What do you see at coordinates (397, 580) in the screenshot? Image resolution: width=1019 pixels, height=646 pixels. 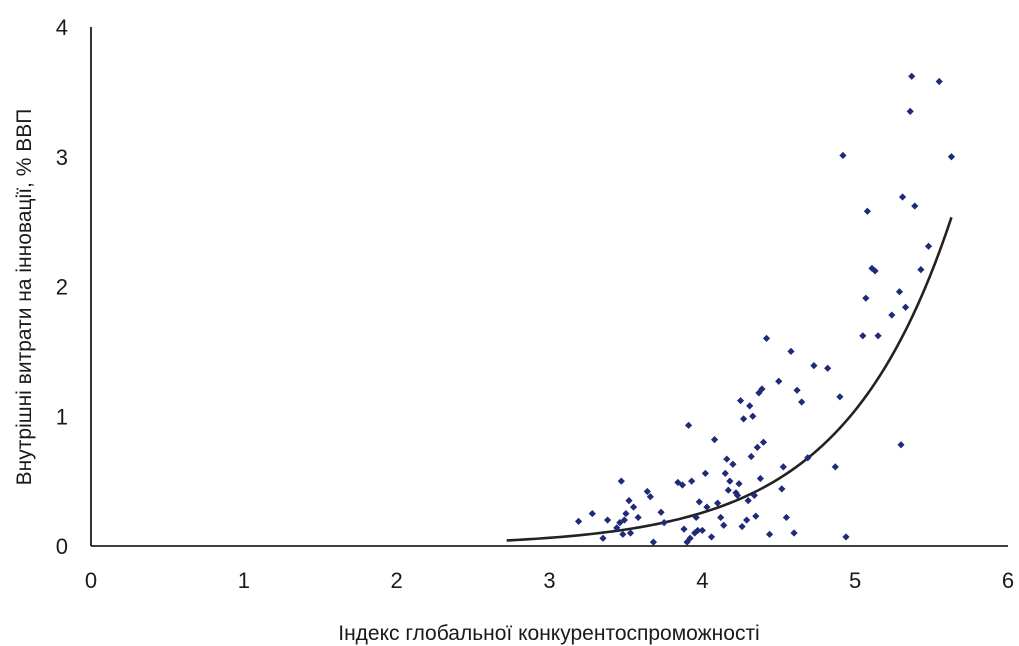 I see `x-tick-label: 2` at bounding box center [397, 580].